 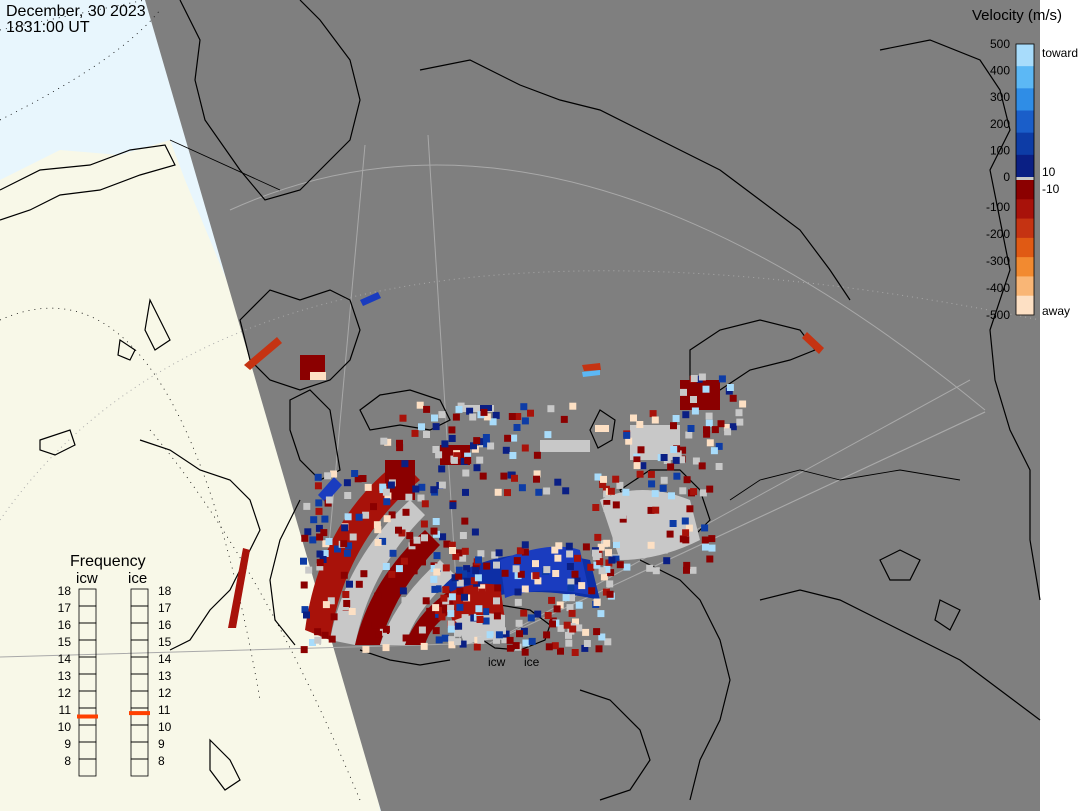 I want to click on frequency-marker, so click(x=87, y=716).